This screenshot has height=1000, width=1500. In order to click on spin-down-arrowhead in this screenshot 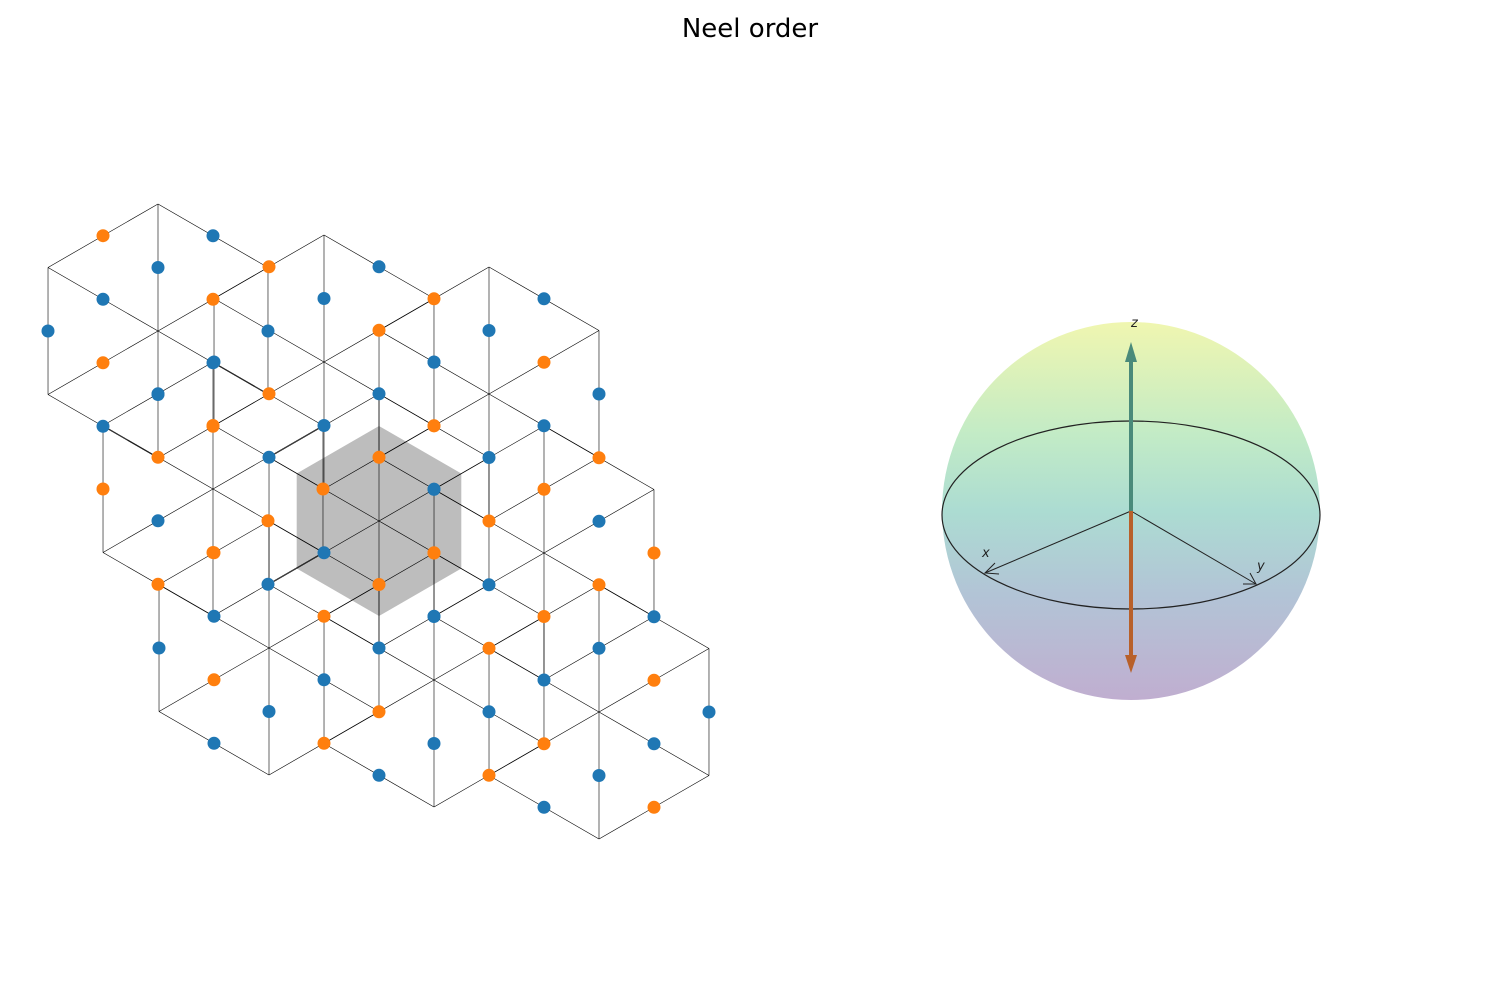, I will do `click(1131, 664)`.